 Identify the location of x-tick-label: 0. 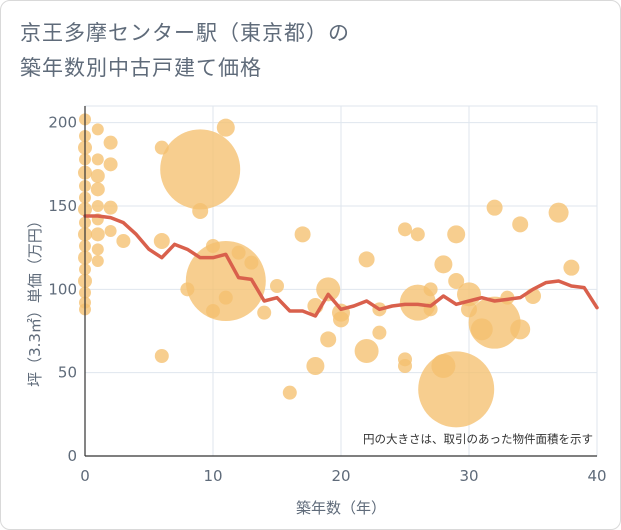
(85, 476).